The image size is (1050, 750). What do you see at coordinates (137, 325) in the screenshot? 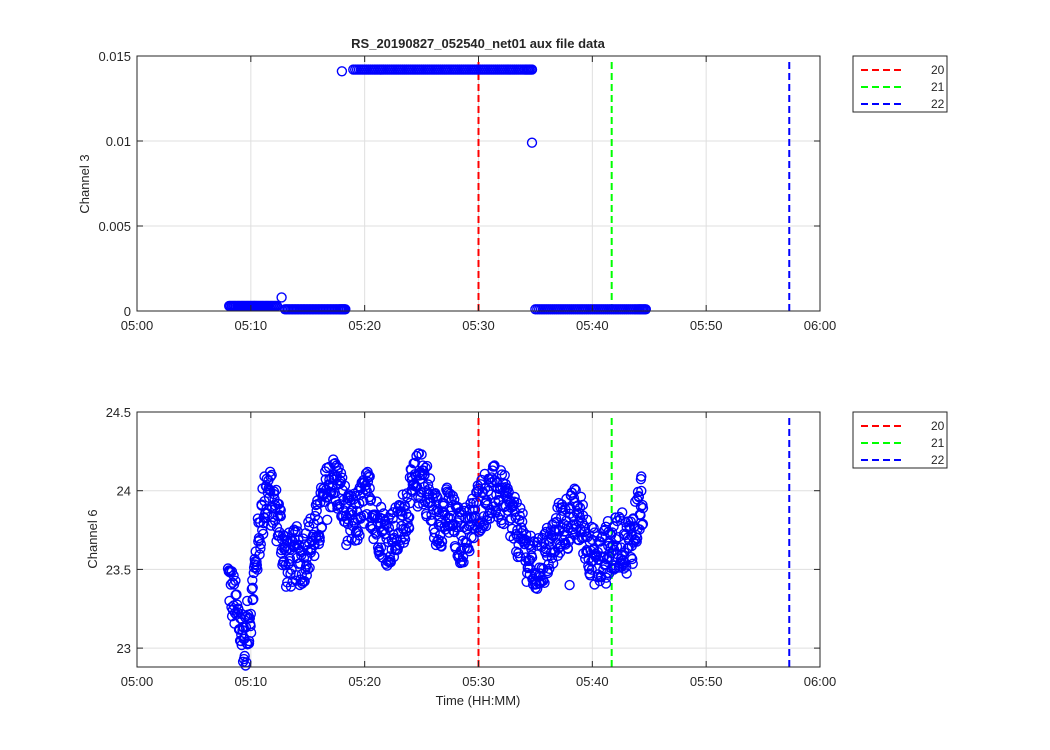
I see `x-tick-label: 05:00` at bounding box center [137, 325].